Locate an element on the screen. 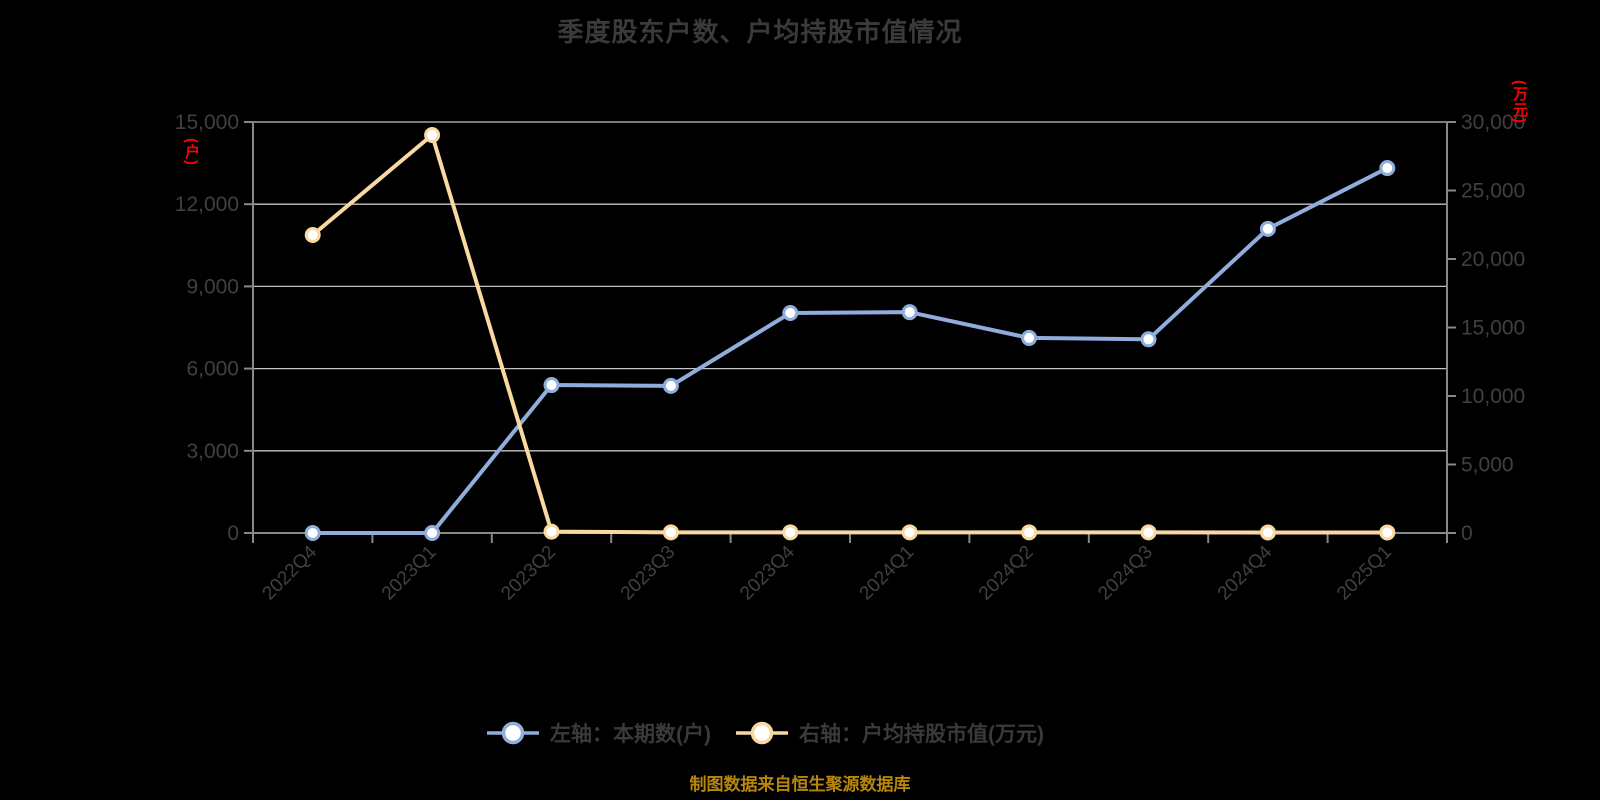 The width and height of the screenshot is (1600, 800). y-axis-right-tick-label: 15,000 is located at coordinates (1493, 328).